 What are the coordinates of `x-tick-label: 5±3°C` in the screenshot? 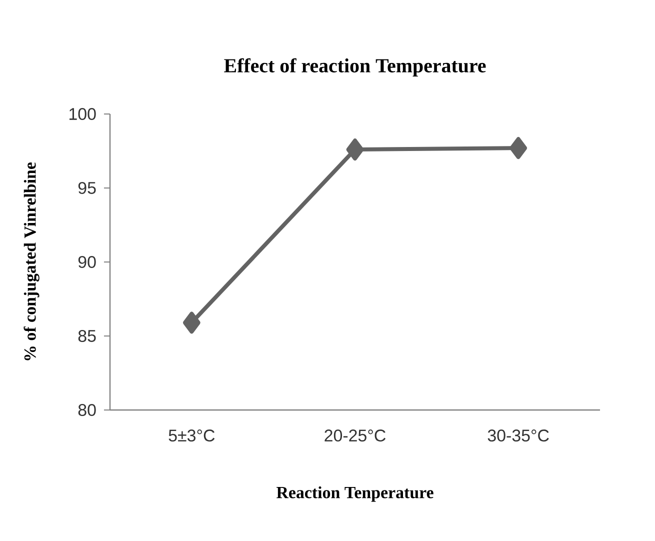 It's located at (191, 436).